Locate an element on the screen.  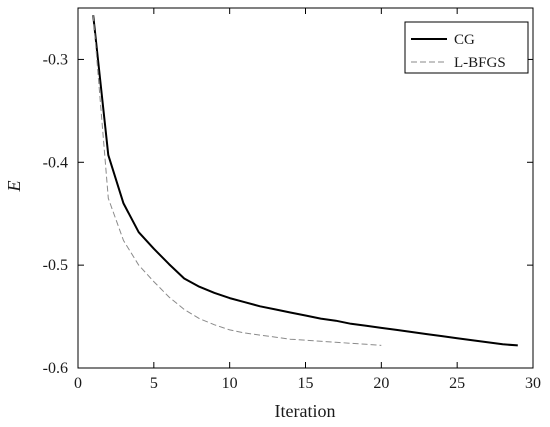
y-tick-label: -0.3 is located at coordinates (55, 59).